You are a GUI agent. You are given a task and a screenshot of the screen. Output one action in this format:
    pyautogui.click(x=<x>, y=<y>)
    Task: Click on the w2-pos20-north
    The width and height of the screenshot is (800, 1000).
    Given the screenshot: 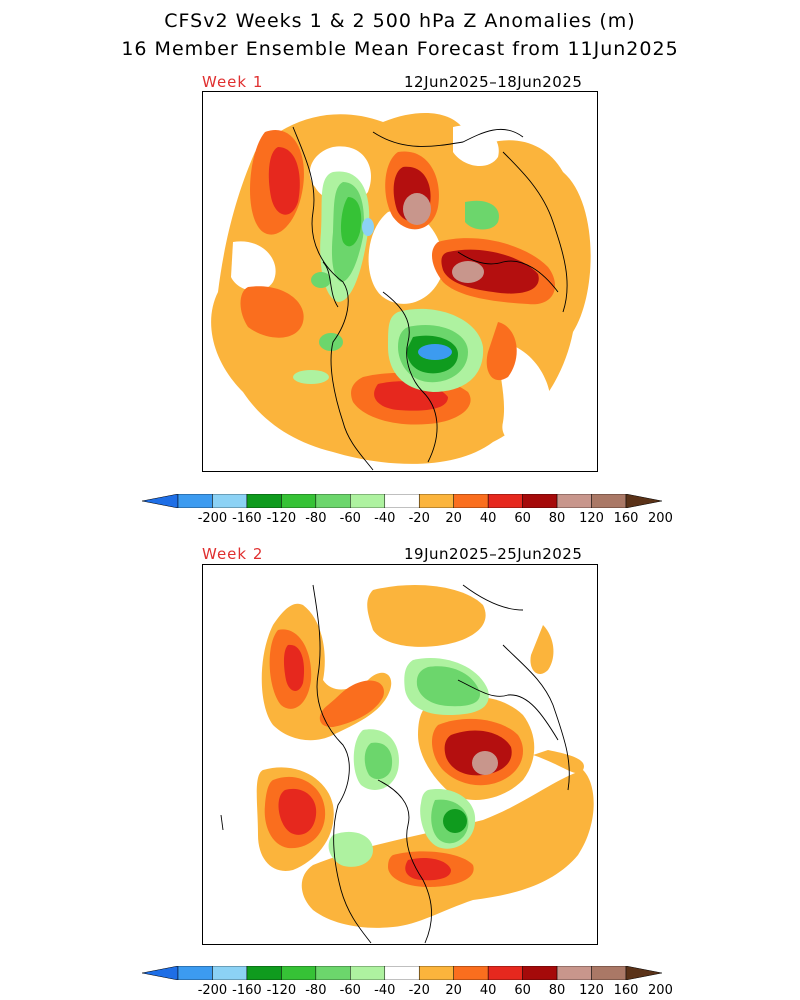 What is the action you would take?
    pyautogui.click(x=426, y=616)
    